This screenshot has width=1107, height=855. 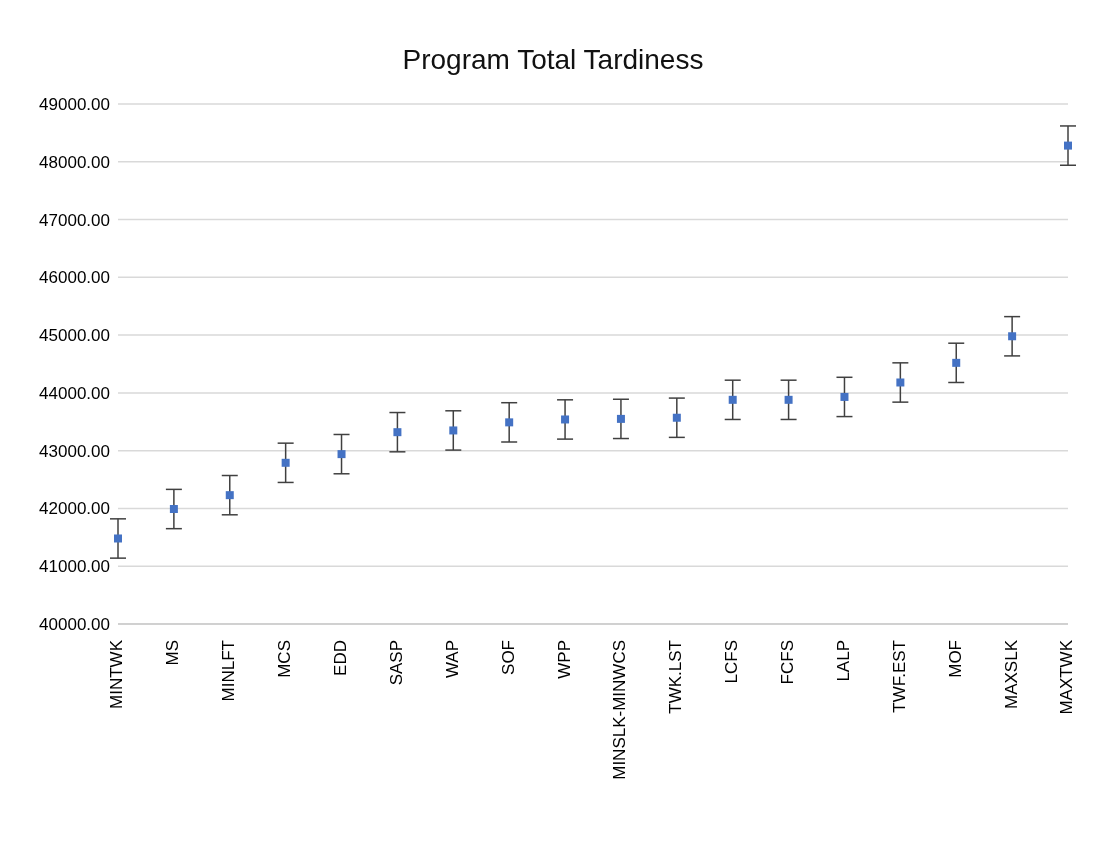 I want to click on y-tick-label: 44000.00, so click(x=74, y=393).